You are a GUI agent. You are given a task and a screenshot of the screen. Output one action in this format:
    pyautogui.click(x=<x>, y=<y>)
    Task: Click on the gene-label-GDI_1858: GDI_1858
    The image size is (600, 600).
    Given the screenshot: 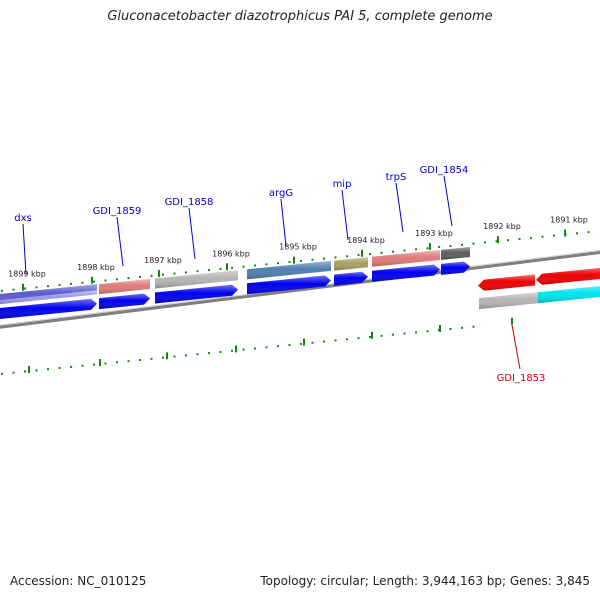 What is the action you would take?
    pyautogui.click(x=189, y=202)
    